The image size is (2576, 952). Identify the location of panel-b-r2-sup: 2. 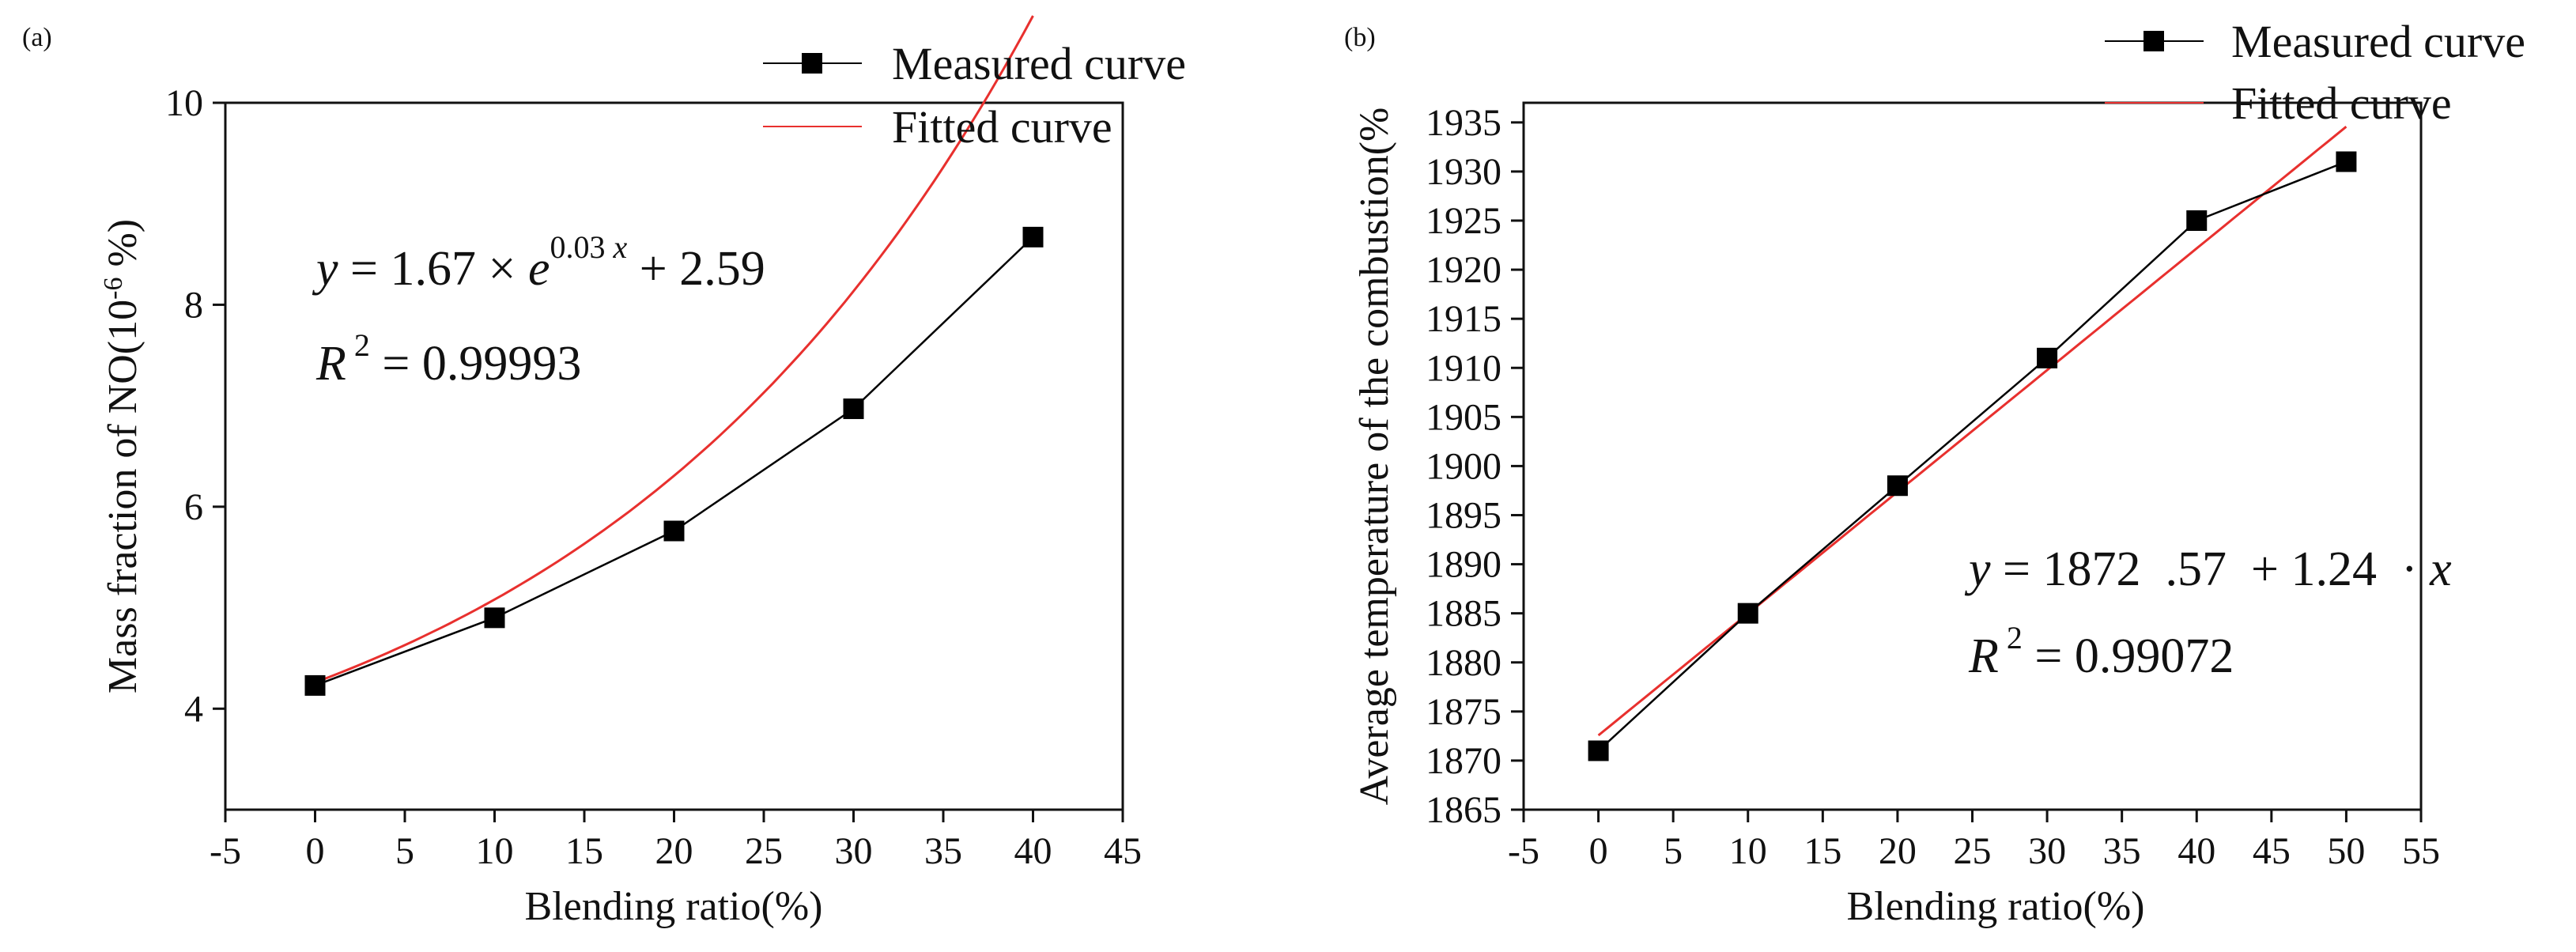
(2015, 637).